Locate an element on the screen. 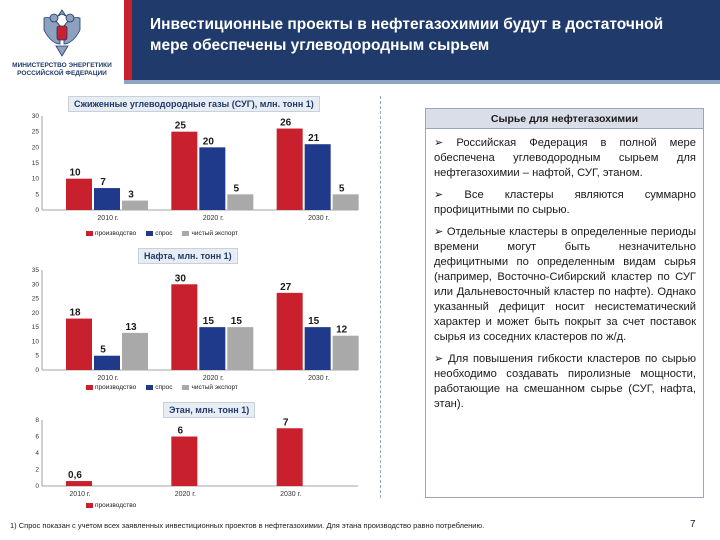 This screenshot has height=540, width=720. y-tick-label: 5 is located at coordinates (37, 194).